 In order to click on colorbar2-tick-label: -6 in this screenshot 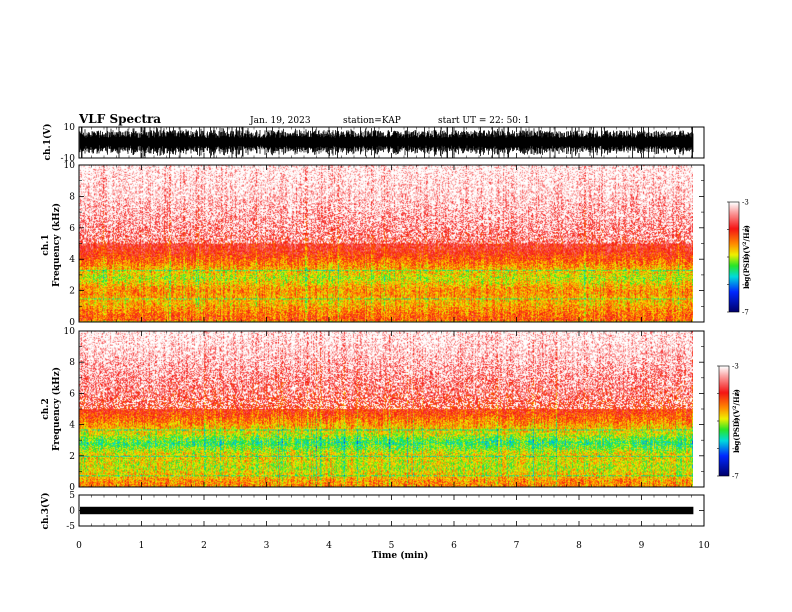, I will do `click(735, 449)`.